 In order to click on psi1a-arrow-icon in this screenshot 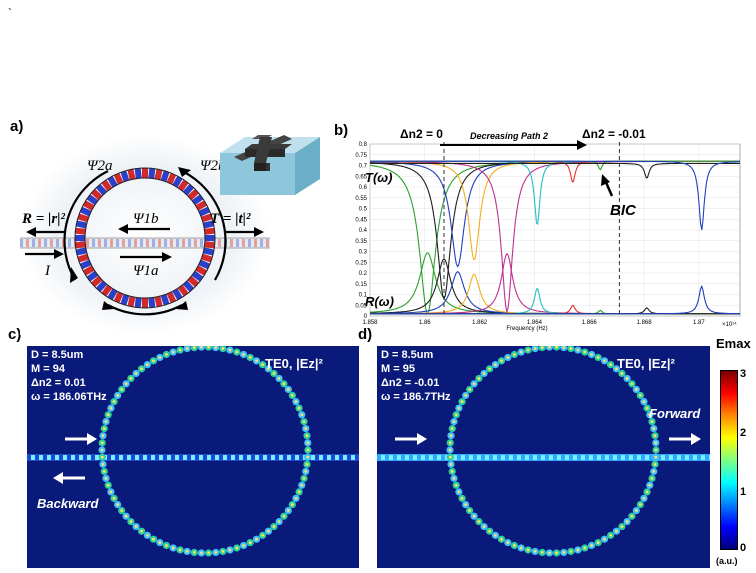, I will do `click(167, 257)`.